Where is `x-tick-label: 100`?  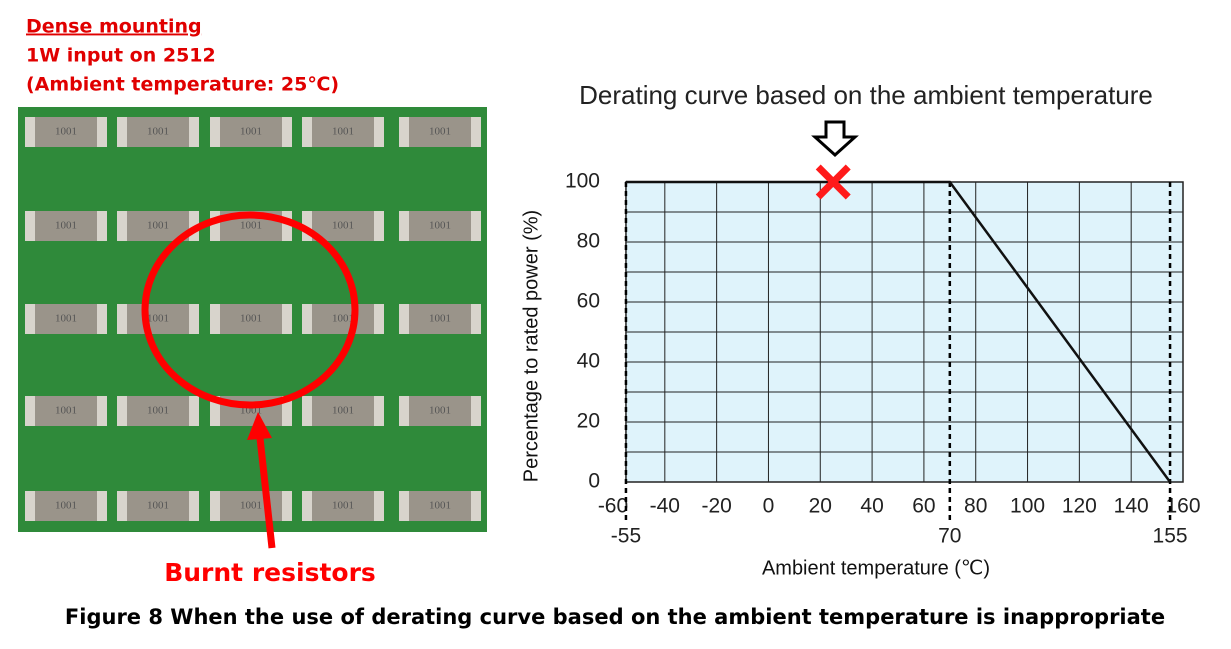
x-tick-label: 100 is located at coordinates (1027, 506).